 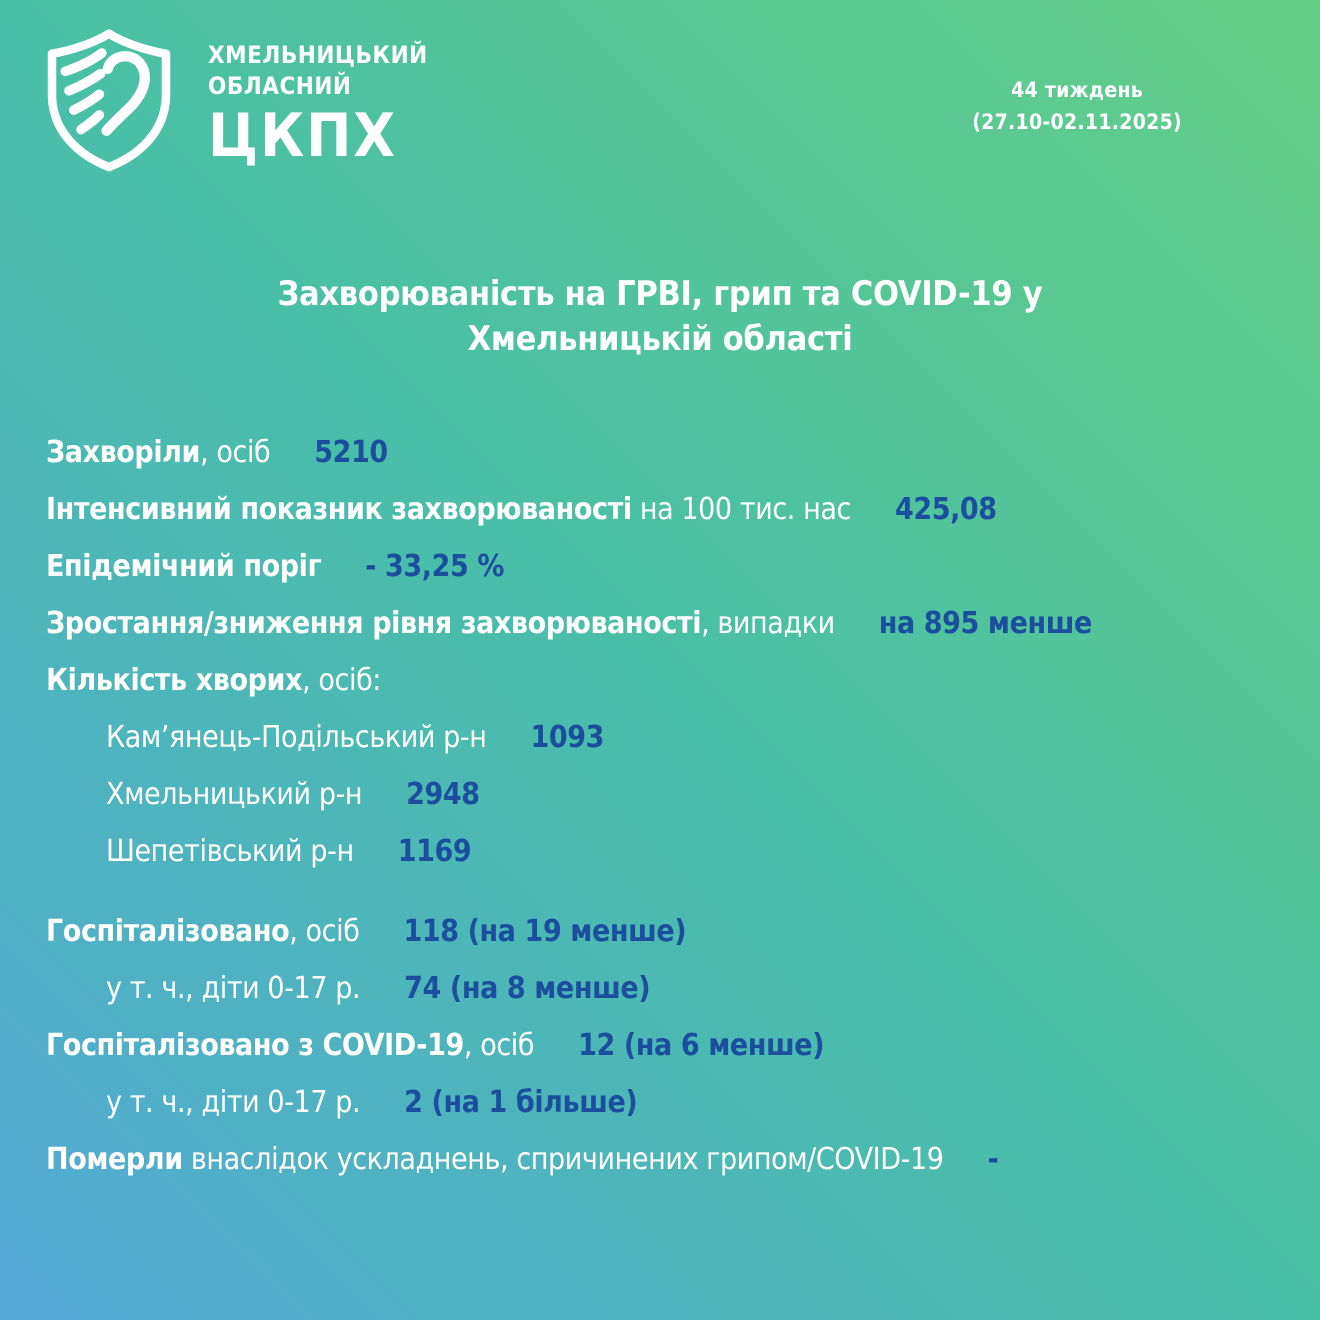 I want to click on stat-row: Кількість хворих, осіб:, so click(x=663, y=680).